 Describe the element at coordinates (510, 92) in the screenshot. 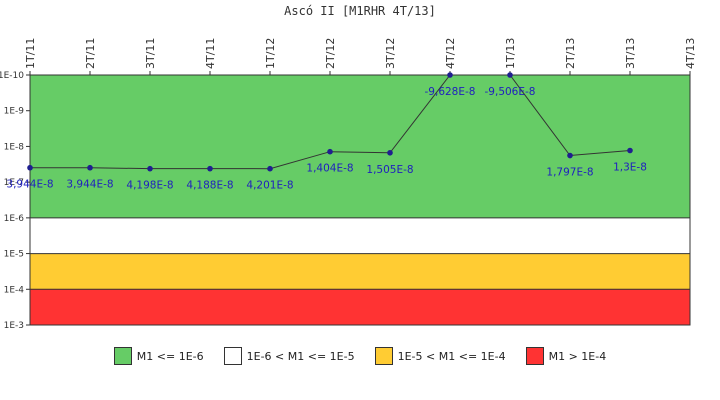

I see `data-label: -9,506E-8` at that location.